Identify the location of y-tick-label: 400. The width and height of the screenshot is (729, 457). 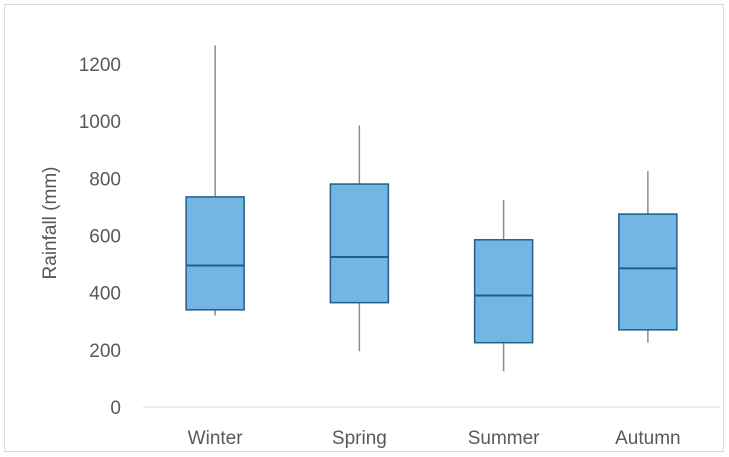
(105, 294).